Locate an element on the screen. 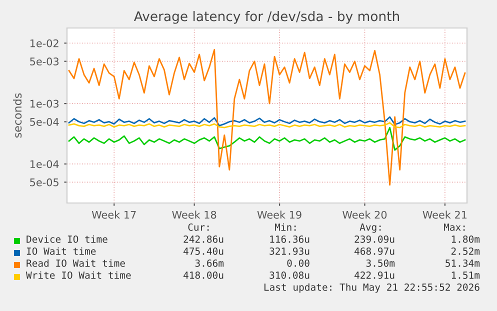 The image size is (497, 311). text: 0.00 is located at coordinates (298, 263).